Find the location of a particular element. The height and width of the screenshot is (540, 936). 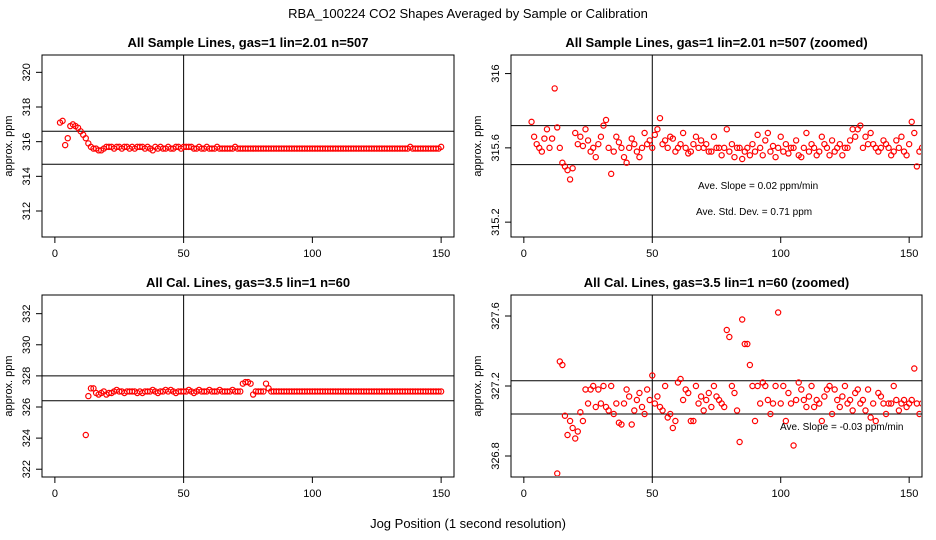

y-axis-label: approx. ppm is located at coordinates (9, 385).